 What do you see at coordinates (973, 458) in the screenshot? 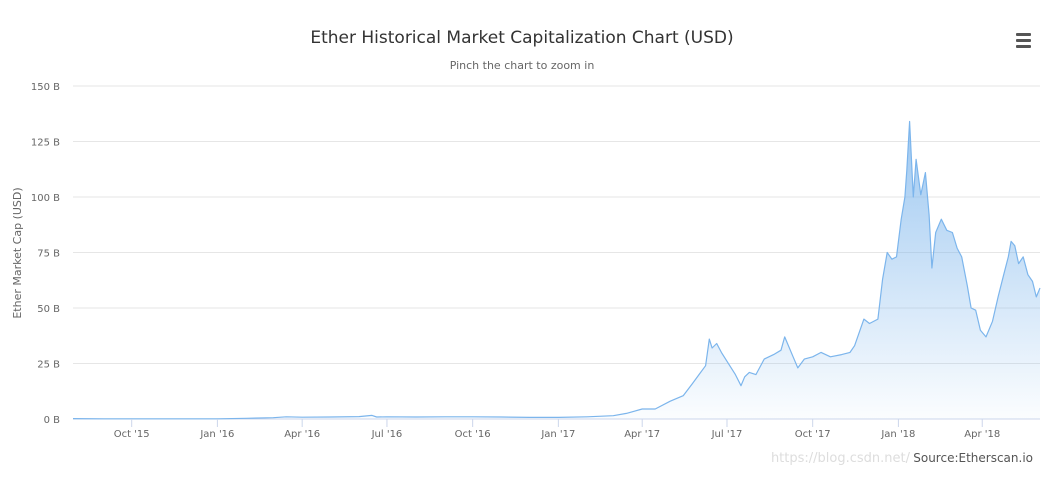
I see `chart-credits: Source:Etherscan.io` at bounding box center [973, 458].